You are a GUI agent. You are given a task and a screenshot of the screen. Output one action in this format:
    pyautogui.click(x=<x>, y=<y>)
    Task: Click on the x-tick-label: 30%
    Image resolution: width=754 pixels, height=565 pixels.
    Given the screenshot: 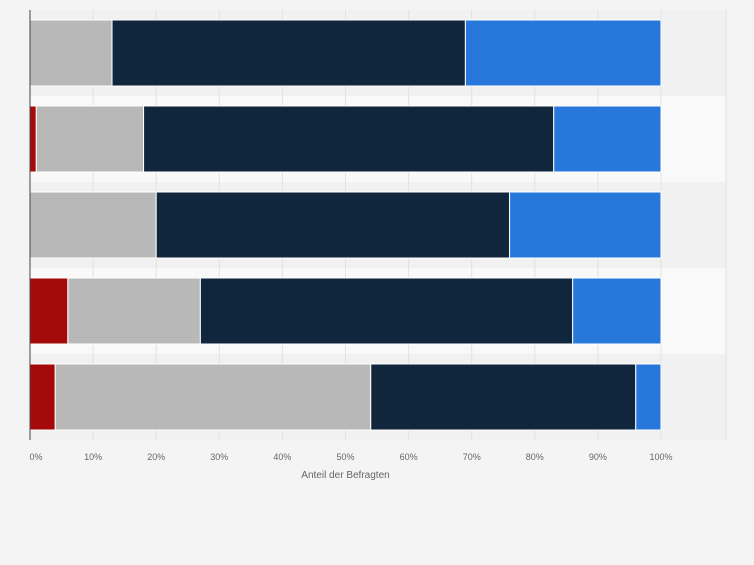 What is the action you would take?
    pyautogui.click(x=219, y=457)
    